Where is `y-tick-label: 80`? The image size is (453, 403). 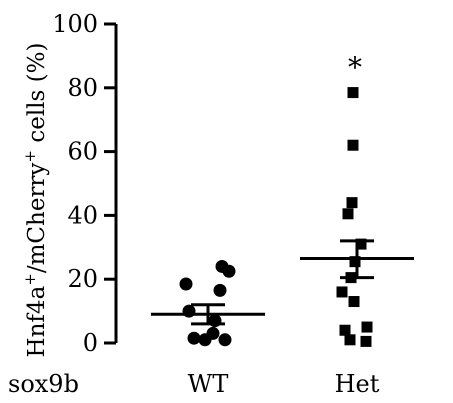
y-tick-label: 80 is located at coordinates (82, 88).